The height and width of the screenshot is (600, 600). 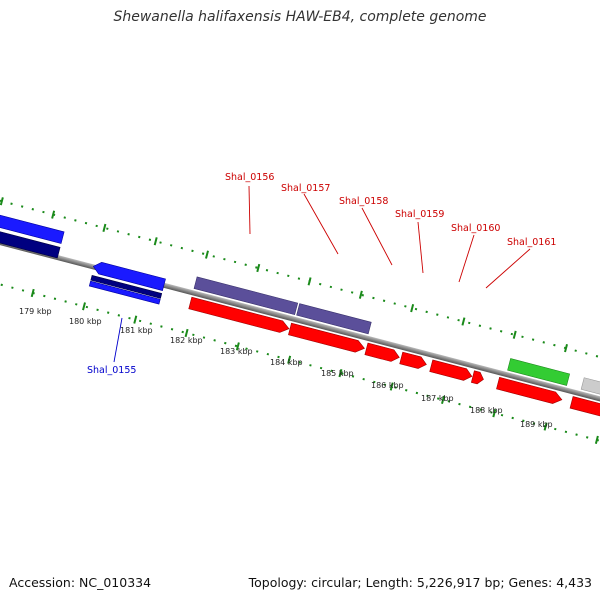 I want to click on tick-label: 187 kbp, so click(x=437, y=398).